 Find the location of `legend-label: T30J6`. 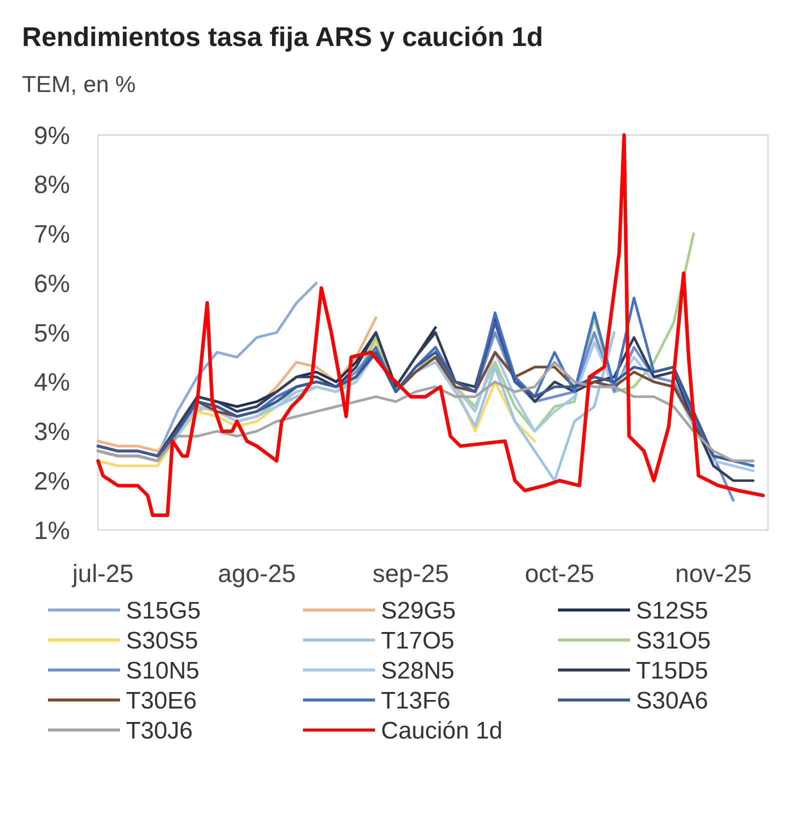

legend-label: T30J6 is located at coordinates (159, 730).